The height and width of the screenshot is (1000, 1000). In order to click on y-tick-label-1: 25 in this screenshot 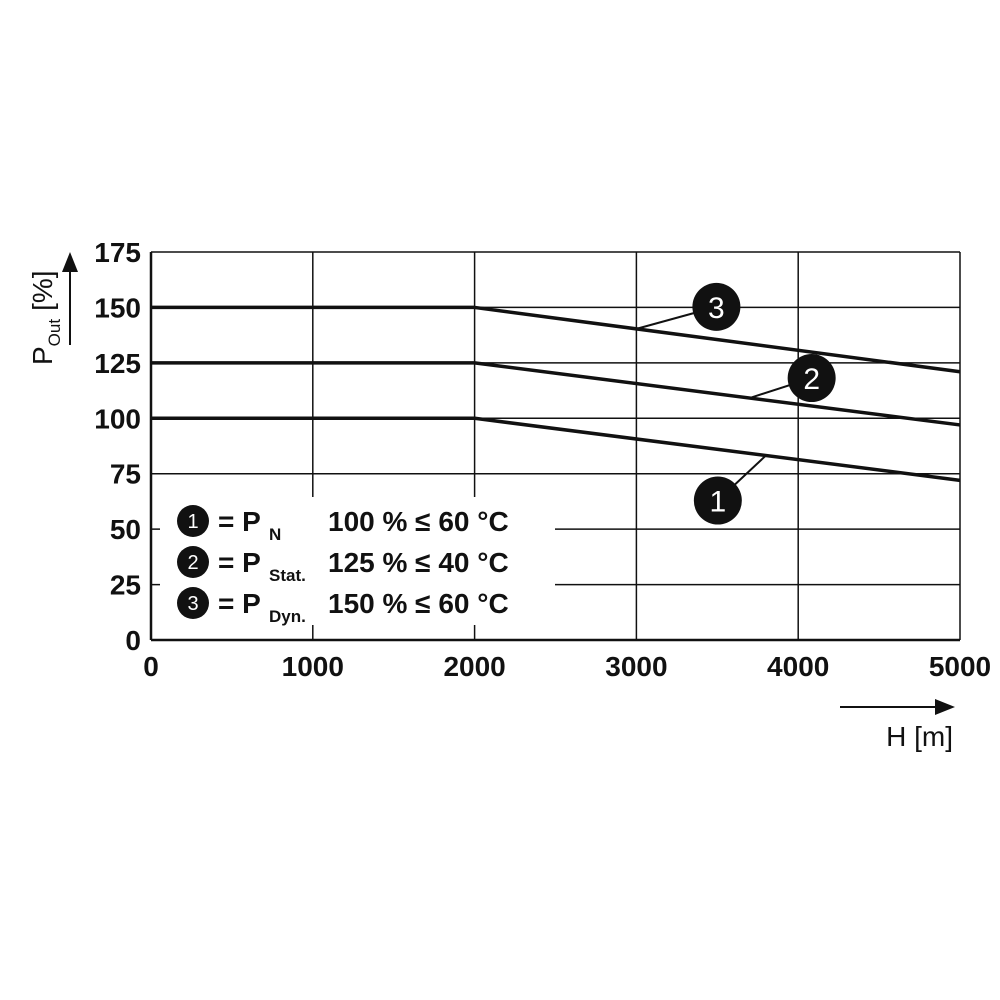, I will do `click(125, 585)`.